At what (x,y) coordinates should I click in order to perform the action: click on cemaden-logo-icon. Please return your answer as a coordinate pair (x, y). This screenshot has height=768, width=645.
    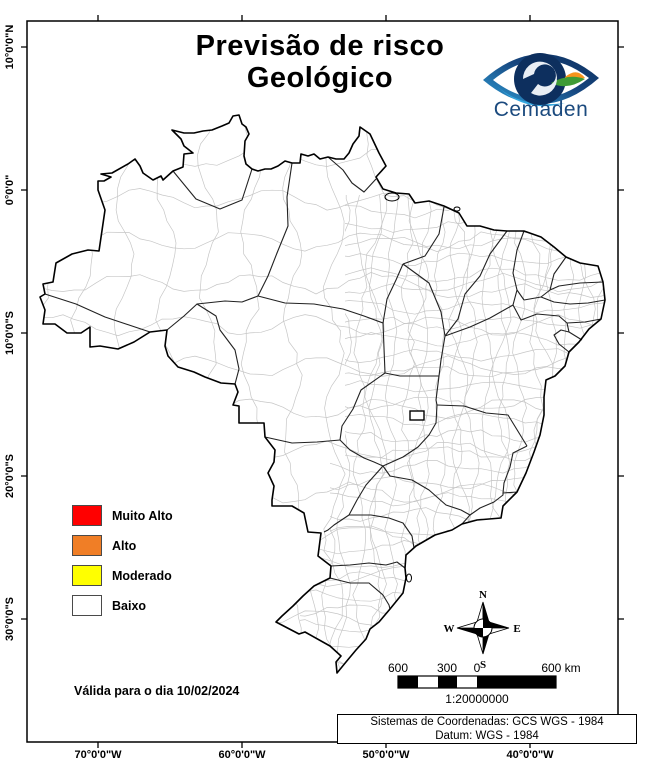
    Looking at the image, I should click on (541, 80).